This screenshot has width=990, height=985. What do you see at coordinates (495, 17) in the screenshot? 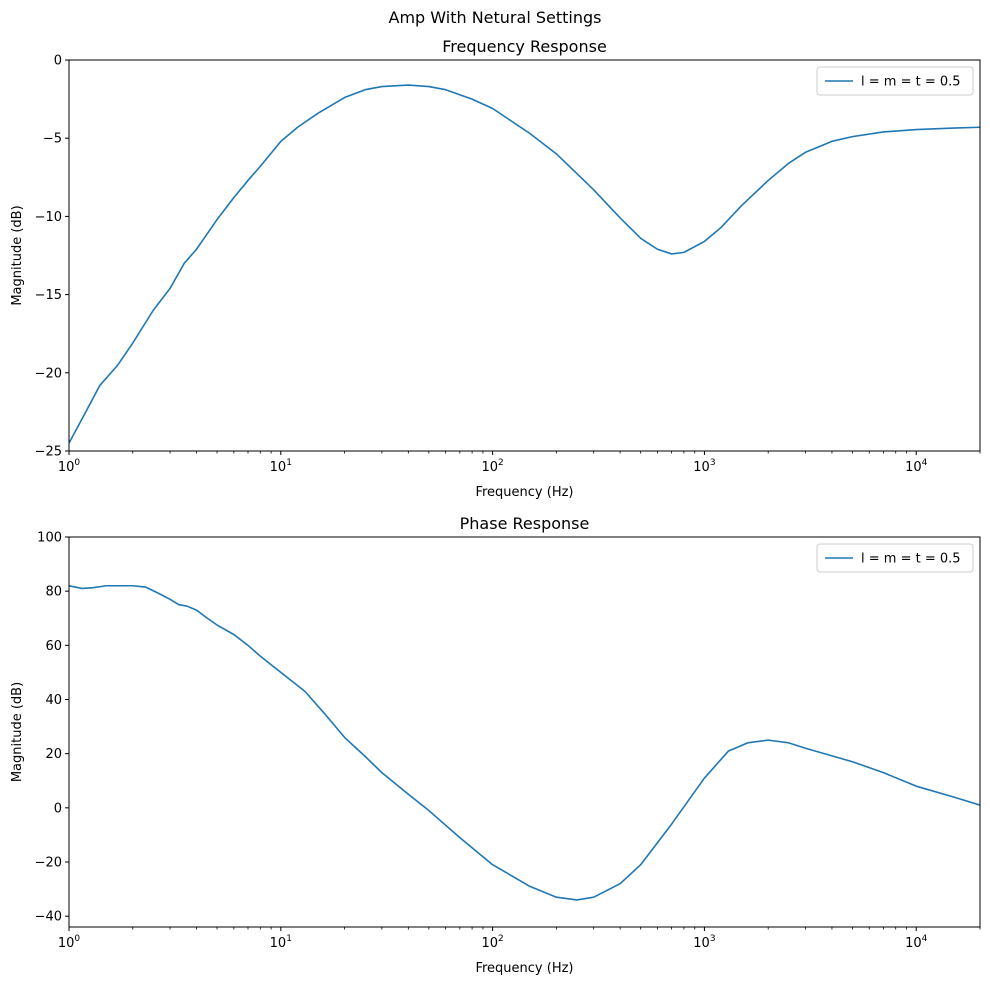
I see `figure-suptitle: Amp With Netural Settings` at bounding box center [495, 17].